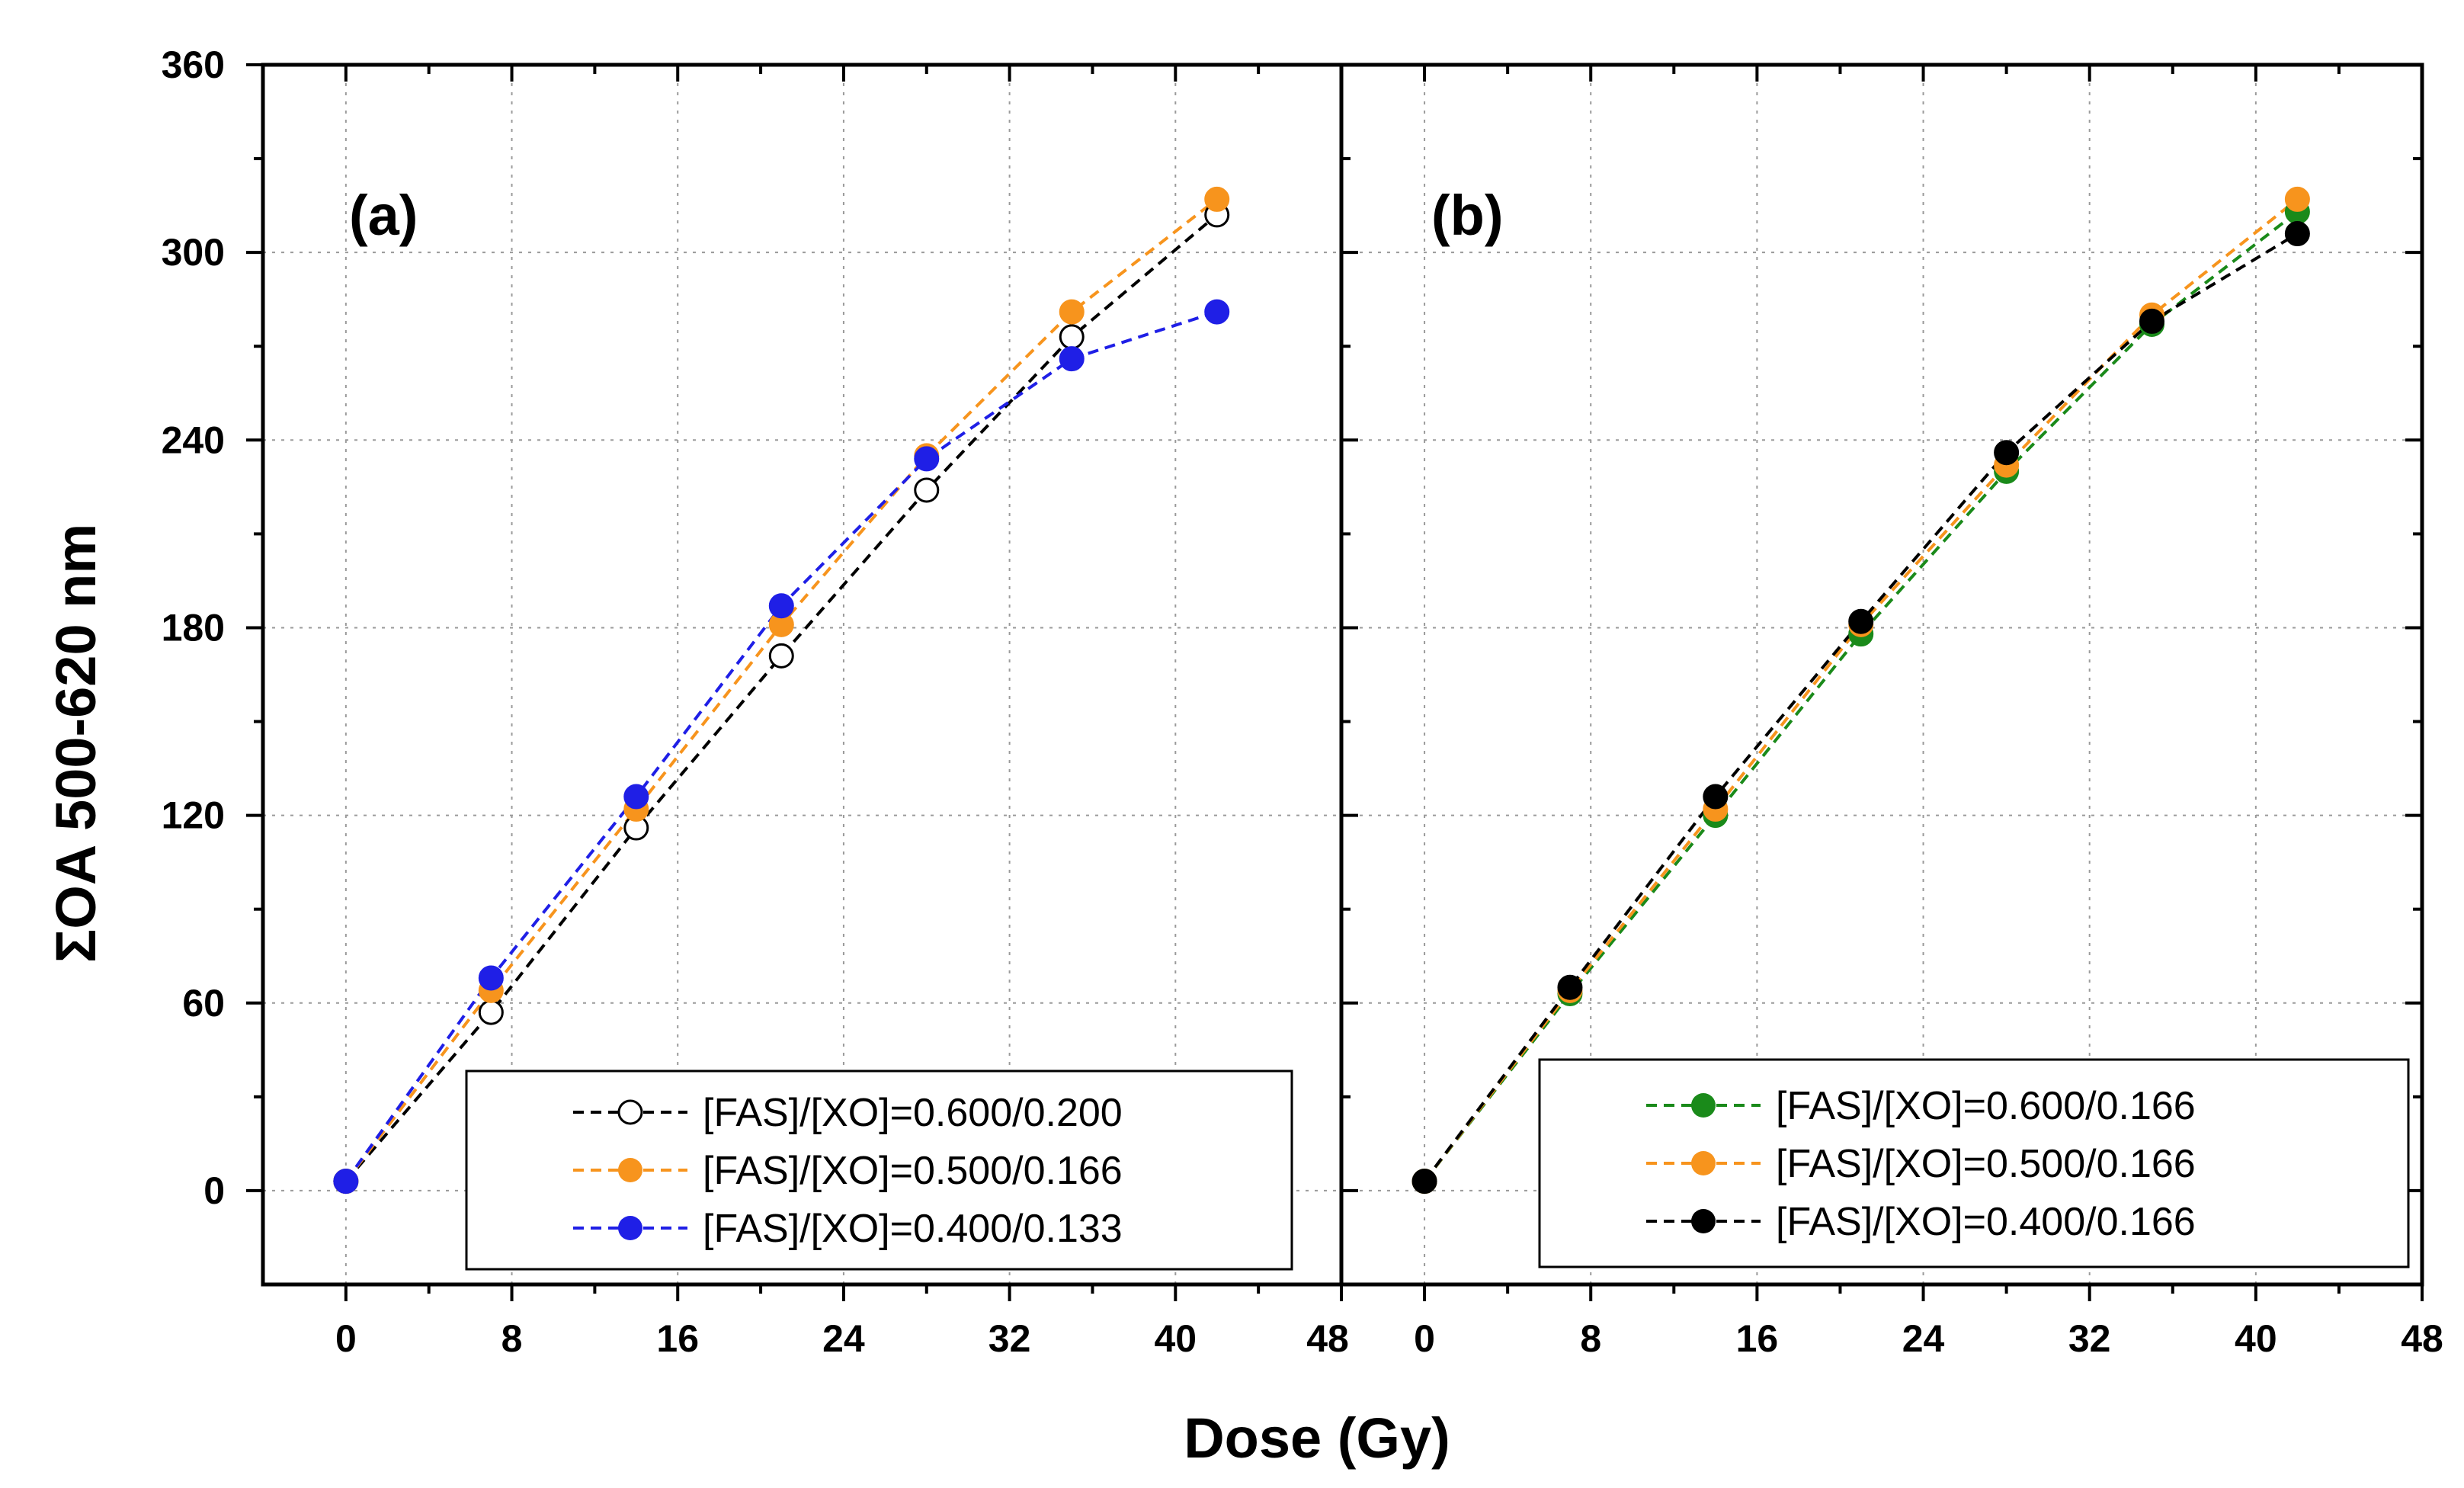  I want to click on y-tick-label: 300, so click(193, 252).